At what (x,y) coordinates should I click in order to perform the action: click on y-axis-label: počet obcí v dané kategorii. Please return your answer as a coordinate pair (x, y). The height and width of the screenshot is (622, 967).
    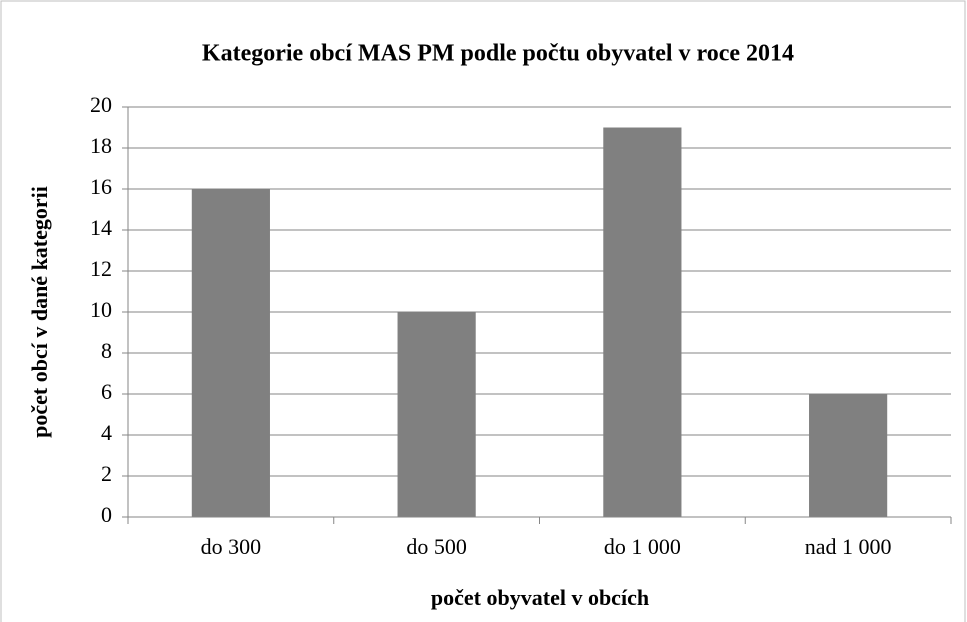
    Looking at the image, I should click on (39, 312).